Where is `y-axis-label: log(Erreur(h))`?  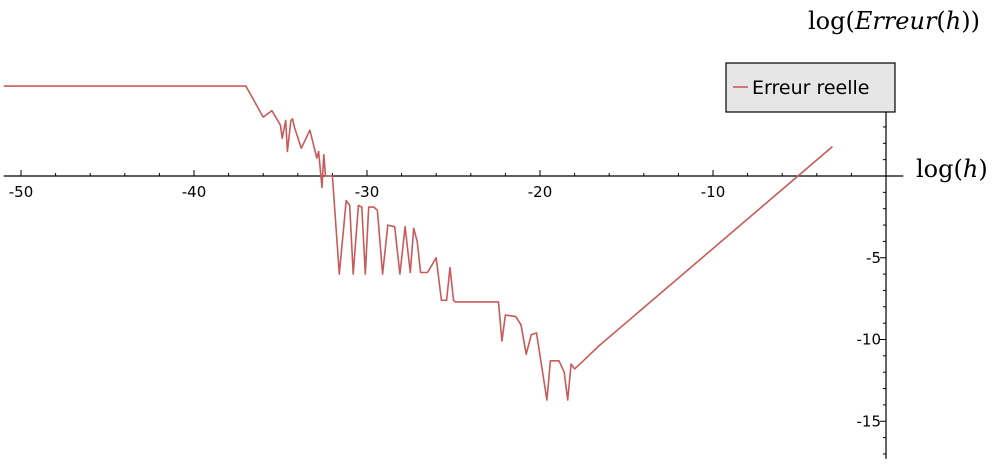
y-axis-label: log(Erreur(h)) is located at coordinates (894, 21).